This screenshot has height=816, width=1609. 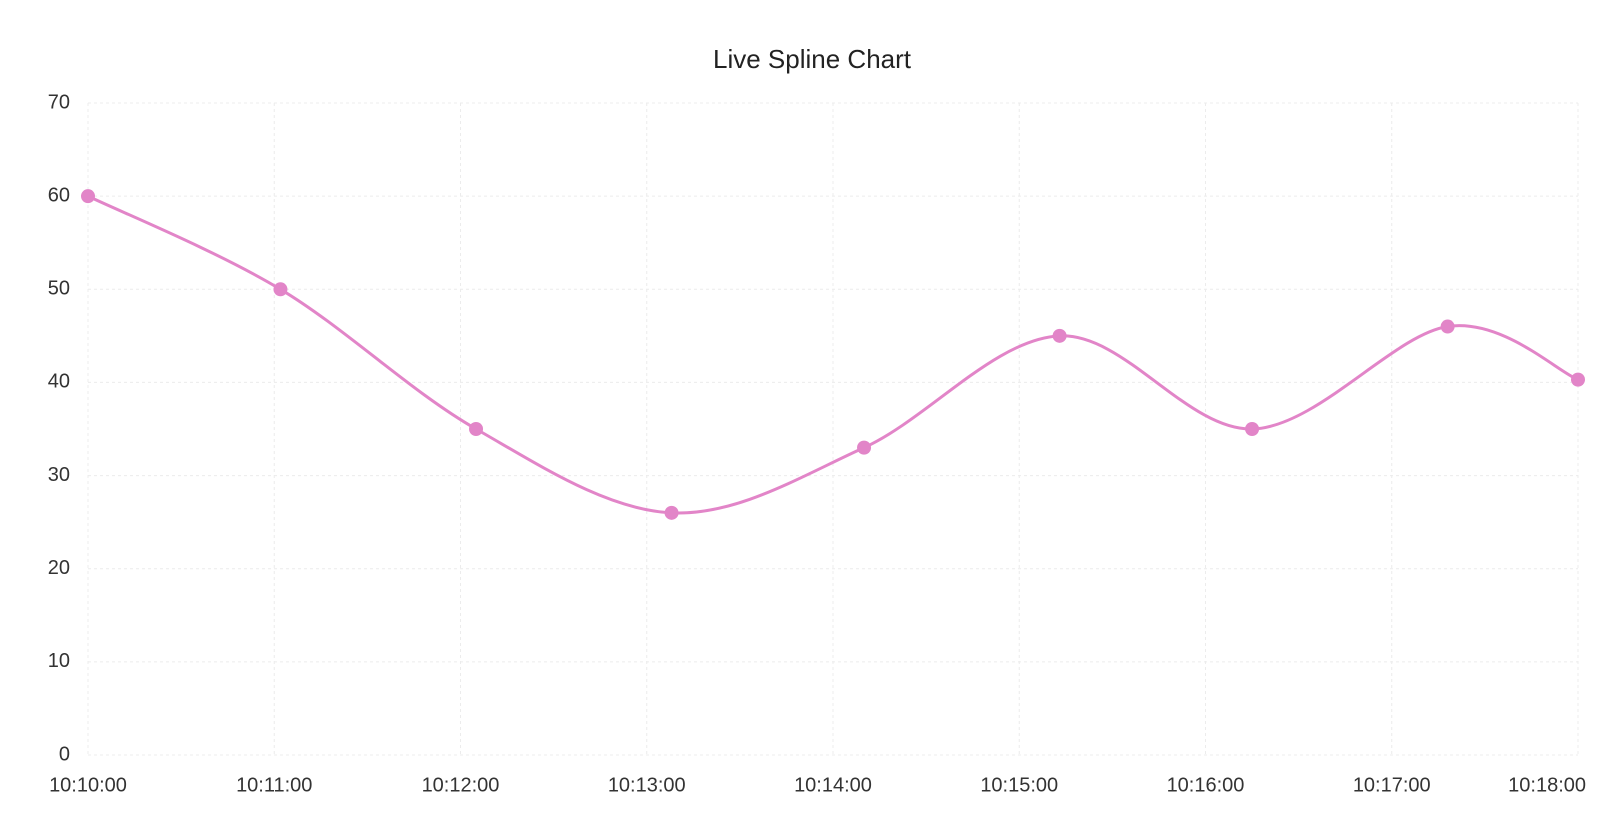 I want to click on x-tick-label: 10:13:00, so click(x=647, y=785).